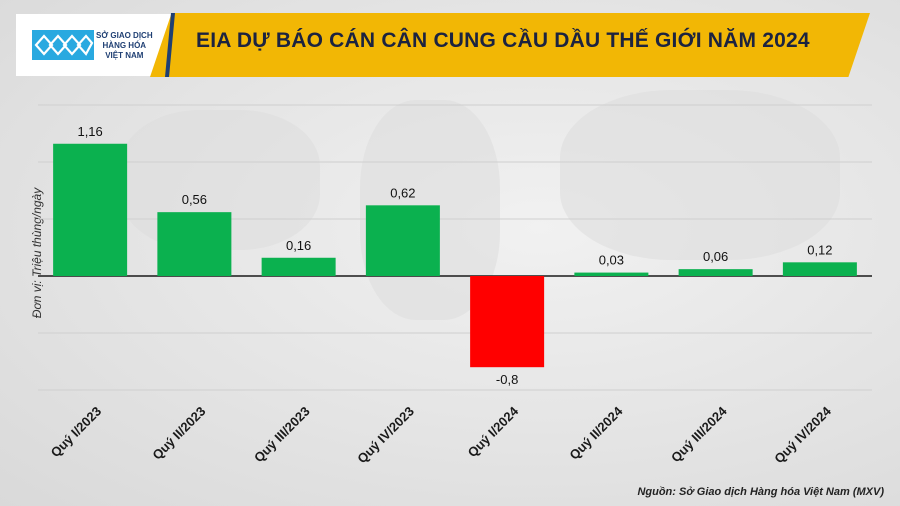  I want to click on logo-text: SỞ GIAO DỊCH HÀNG HÓA VIỆT NAM, so click(124, 46).